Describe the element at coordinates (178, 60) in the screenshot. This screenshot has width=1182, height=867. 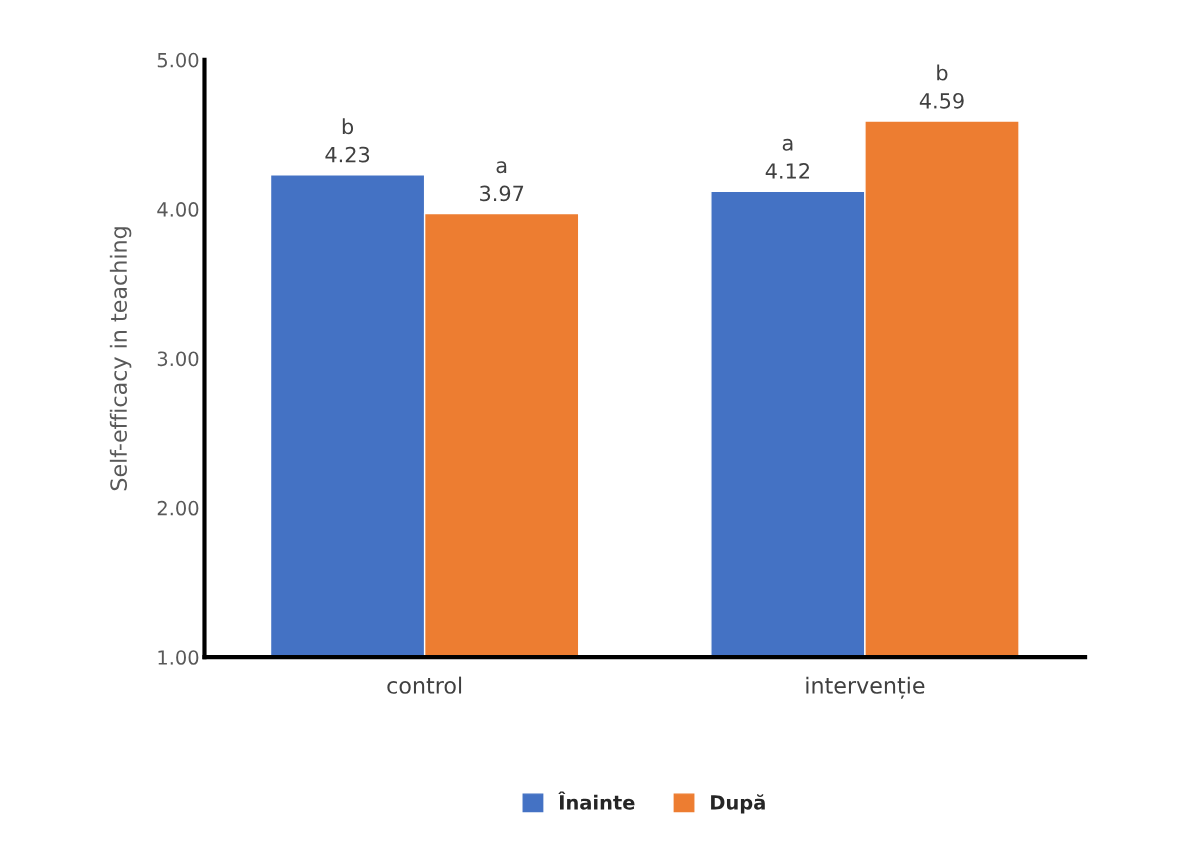
I see `y-tick-label: 5.00` at that location.